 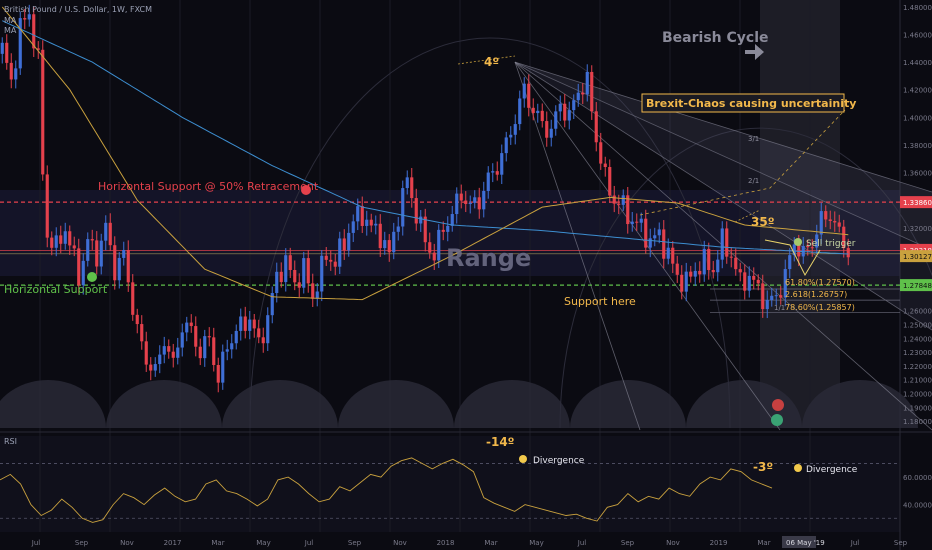 What do you see at coordinates (486, 60) in the screenshot?
I see `angle-top-line` at bounding box center [486, 60].